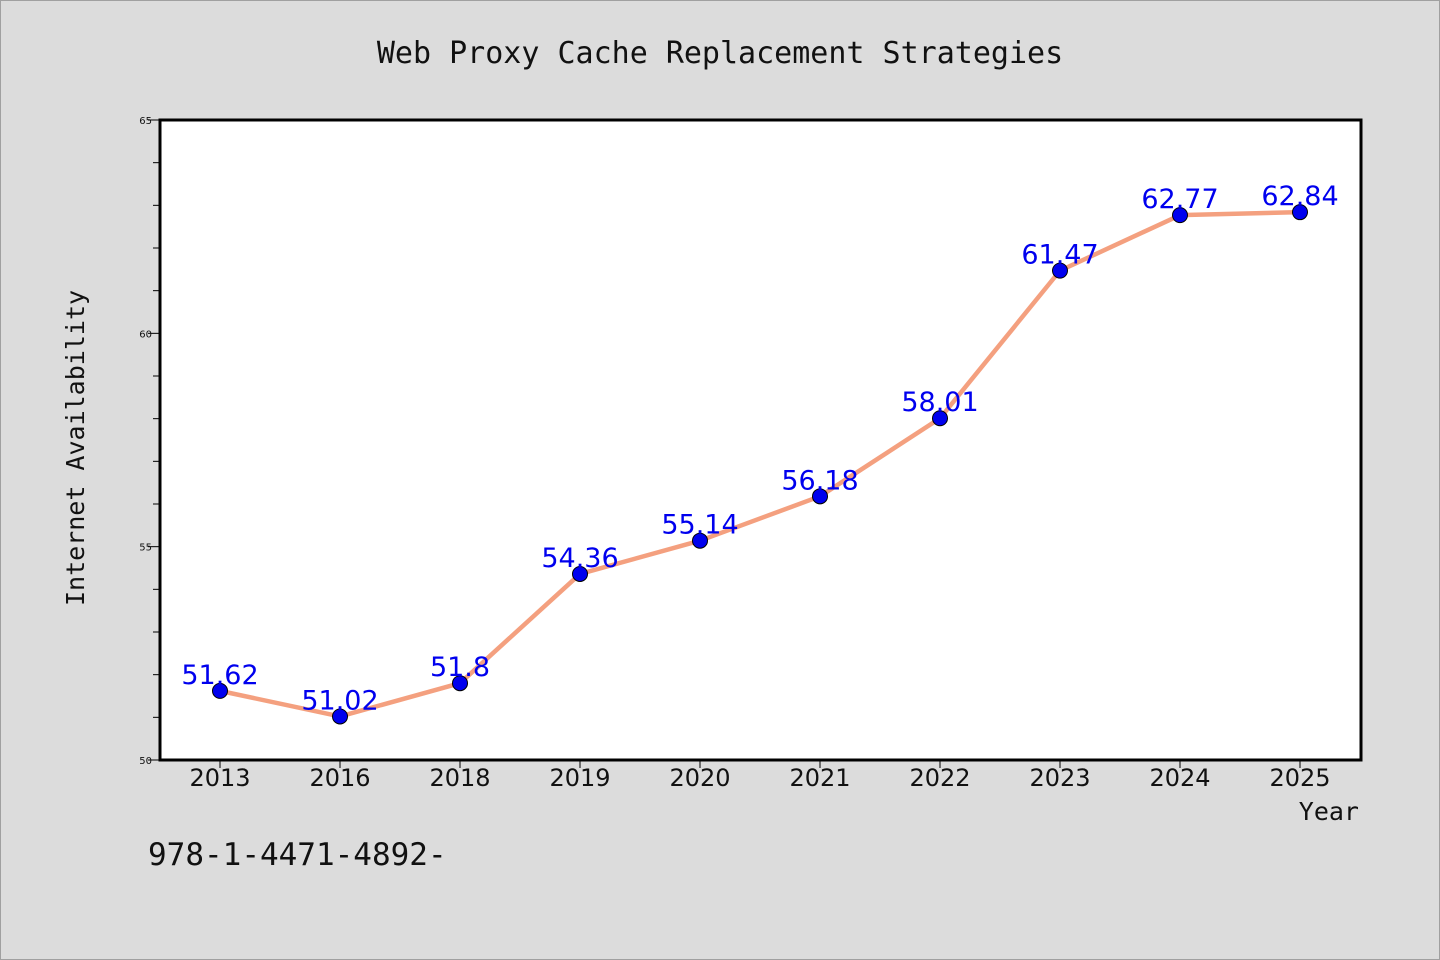 This screenshot has width=1440, height=960. I want to click on x-tick-label: 2025, so click(1299, 778).